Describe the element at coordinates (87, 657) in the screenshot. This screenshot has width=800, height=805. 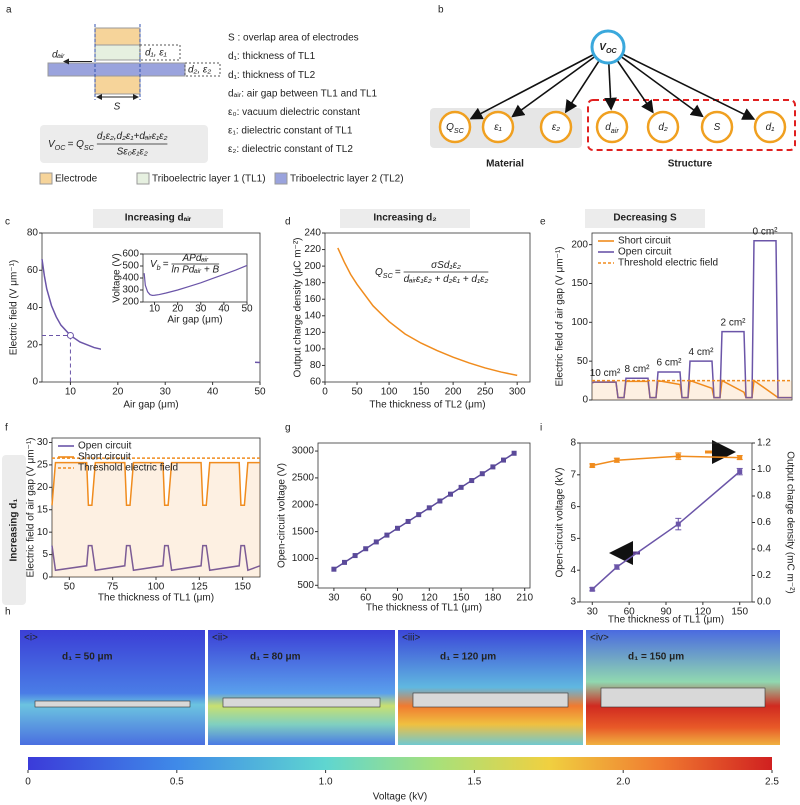
I see `image-label: d₁ = 50 μm` at that location.